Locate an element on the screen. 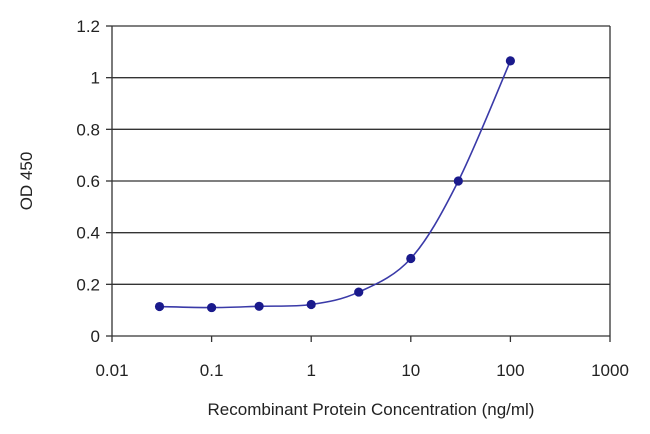 Image resolution: width=650 pixels, height=434 pixels. x-axis-ticks: 0.01 0.1 1 10 100 1000 is located at coordinates (362, 358).